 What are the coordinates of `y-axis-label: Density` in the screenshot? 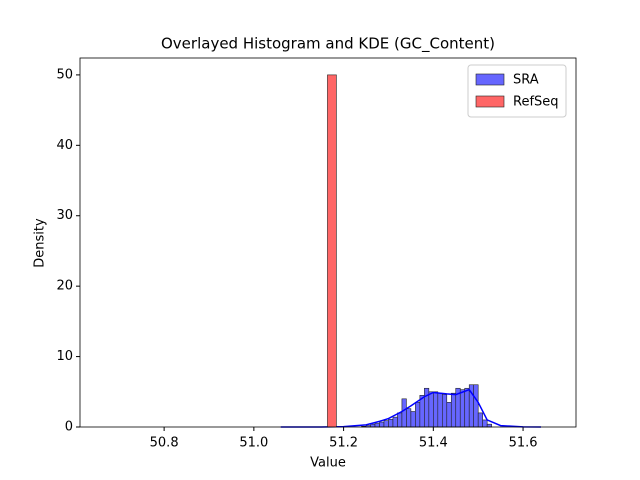 It's located at (40, 243).